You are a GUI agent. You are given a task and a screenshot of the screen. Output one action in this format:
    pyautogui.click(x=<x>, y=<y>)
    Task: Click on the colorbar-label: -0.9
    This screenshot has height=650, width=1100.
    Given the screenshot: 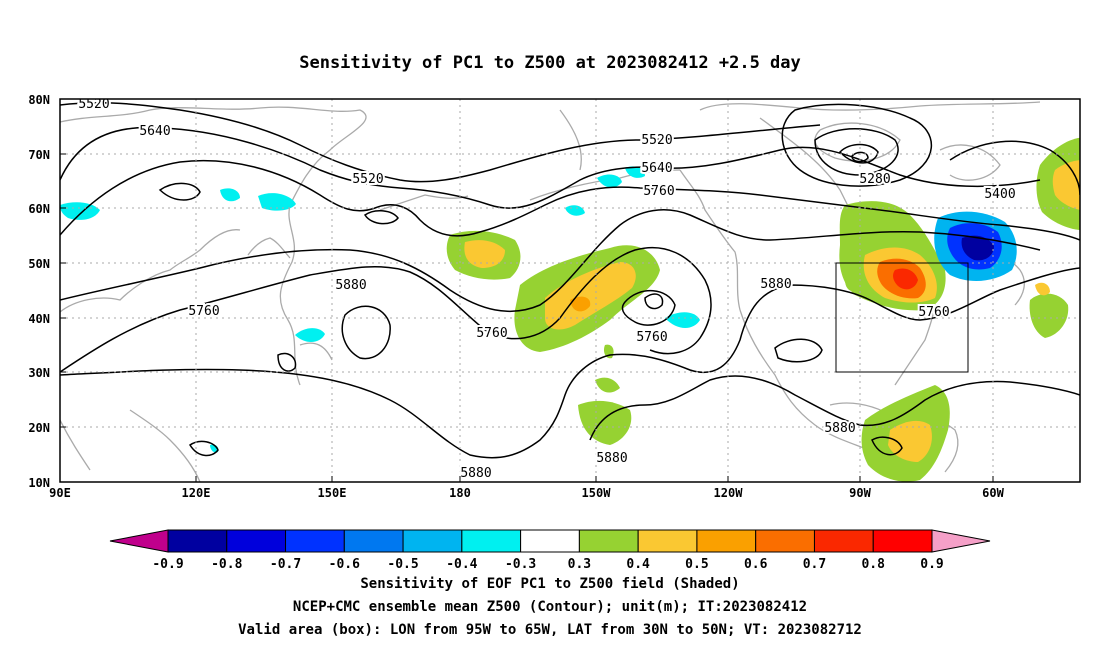 What is the action you would take?
    pyautogui.click(x=167, y=564)
    